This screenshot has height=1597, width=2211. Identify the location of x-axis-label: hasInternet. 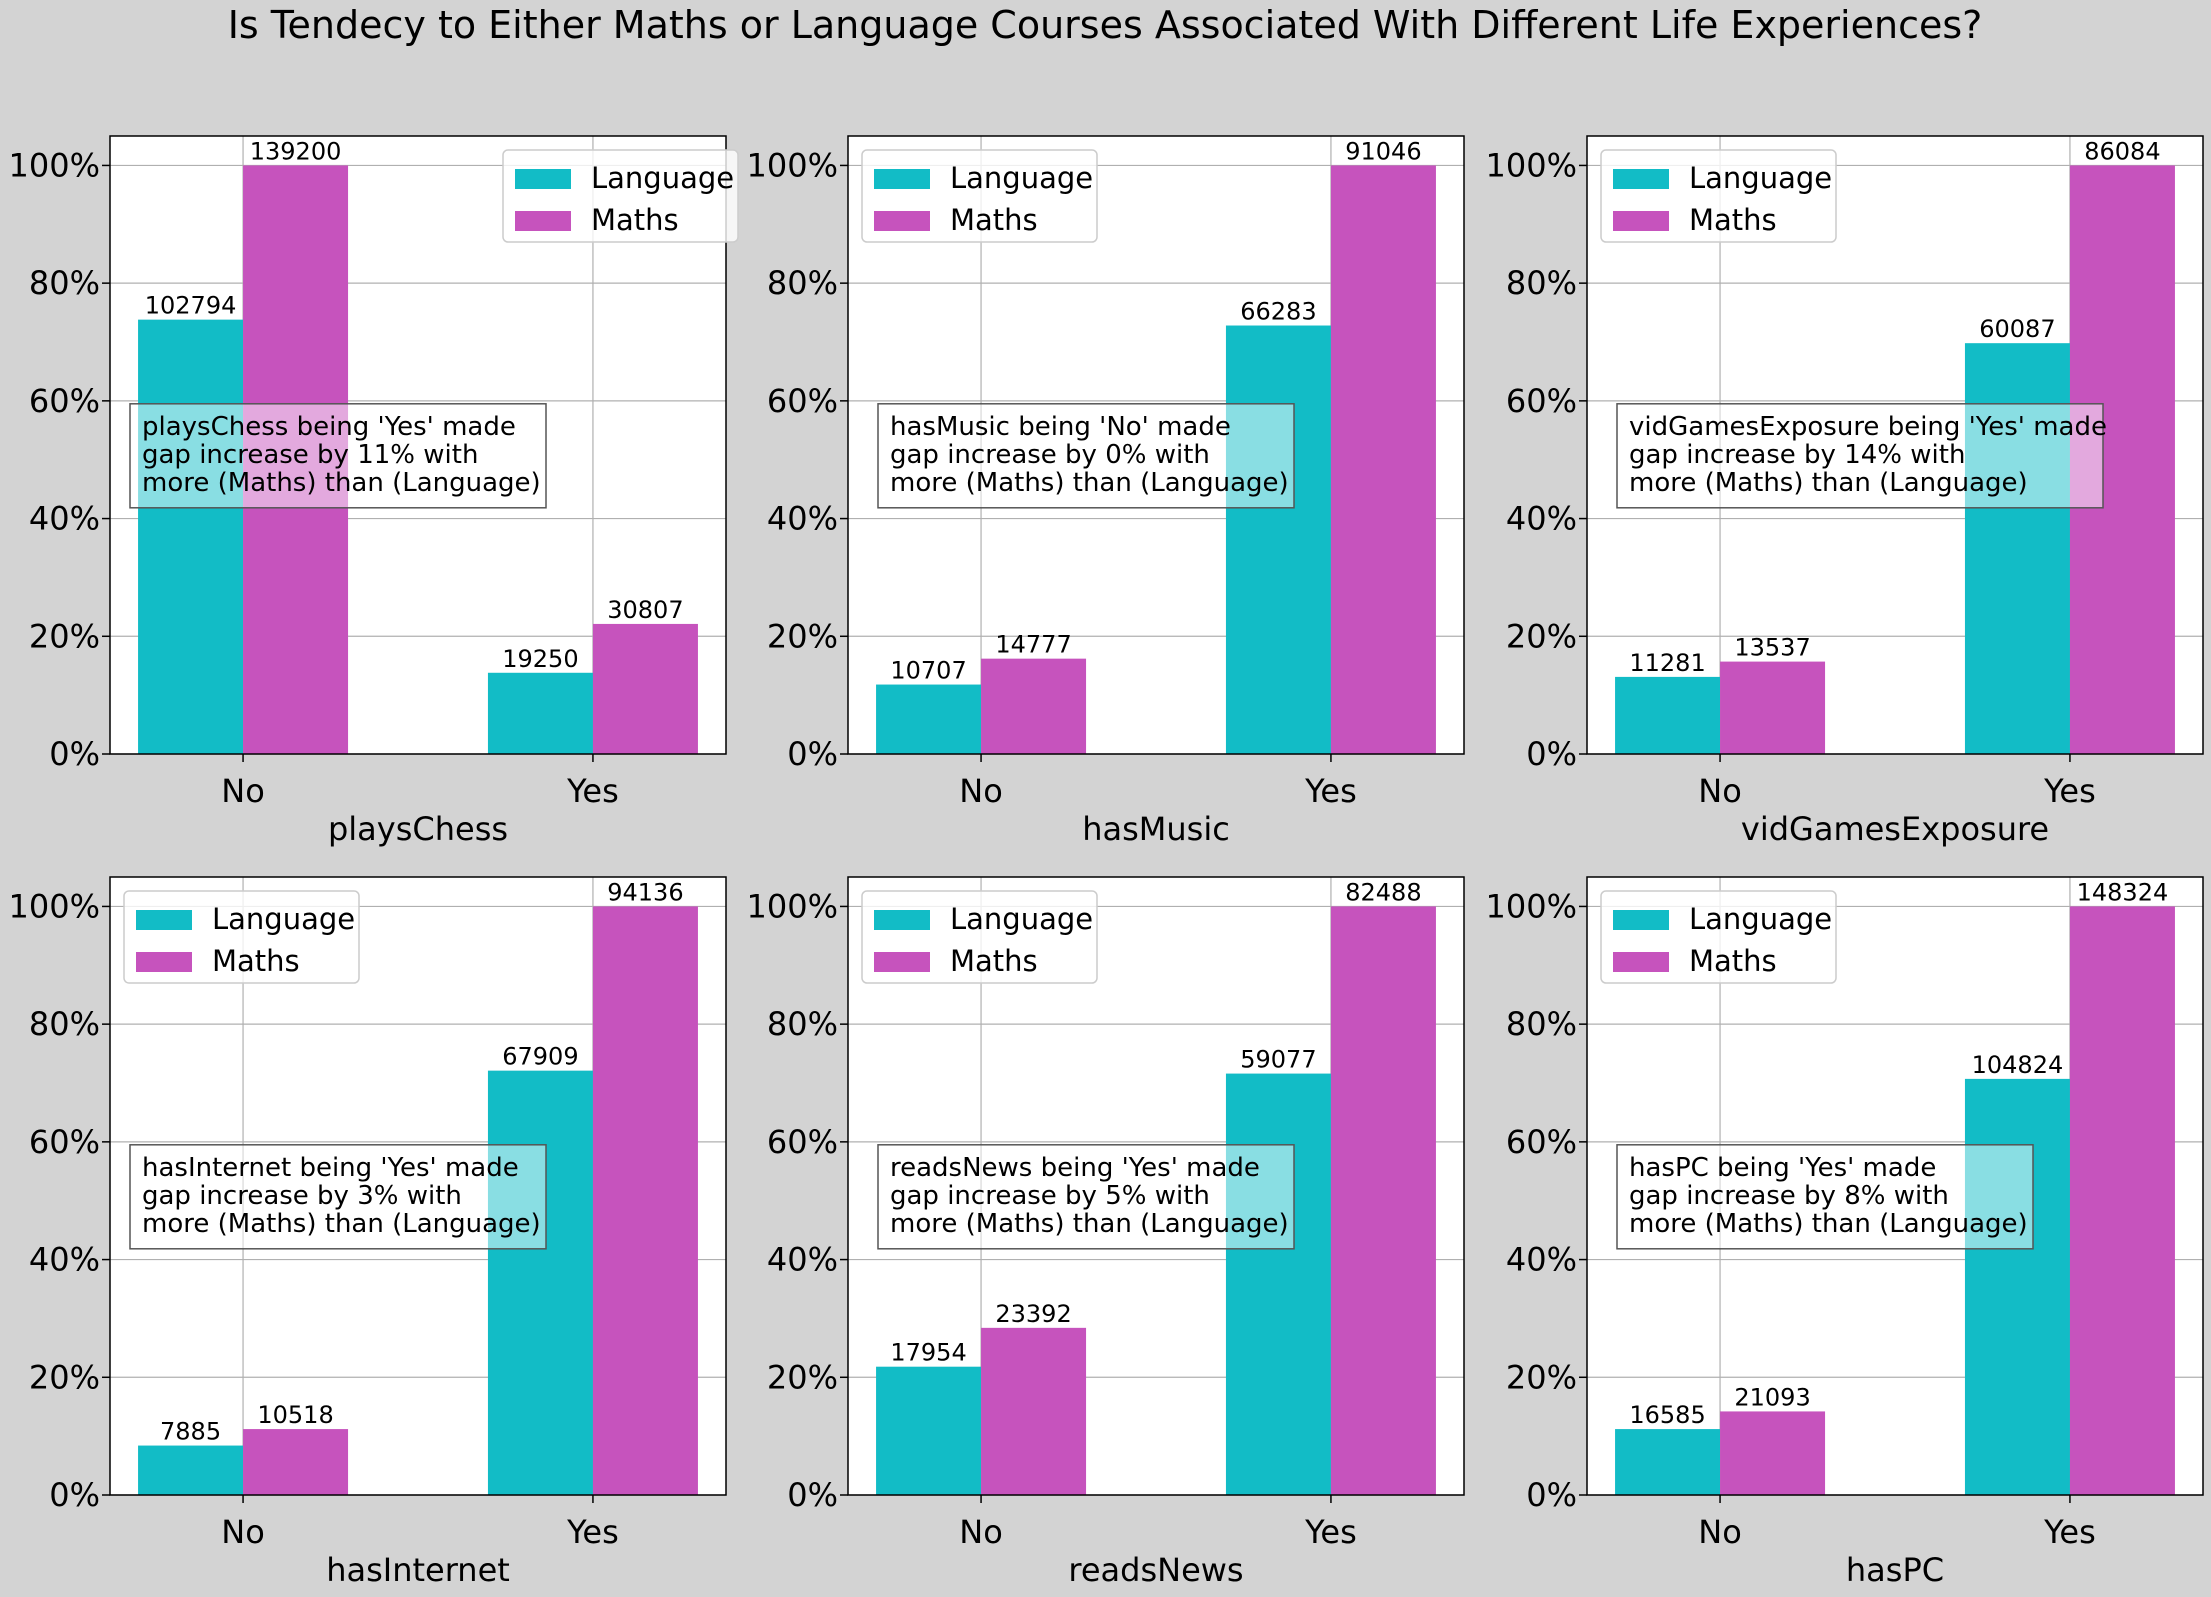
(418, 1570).